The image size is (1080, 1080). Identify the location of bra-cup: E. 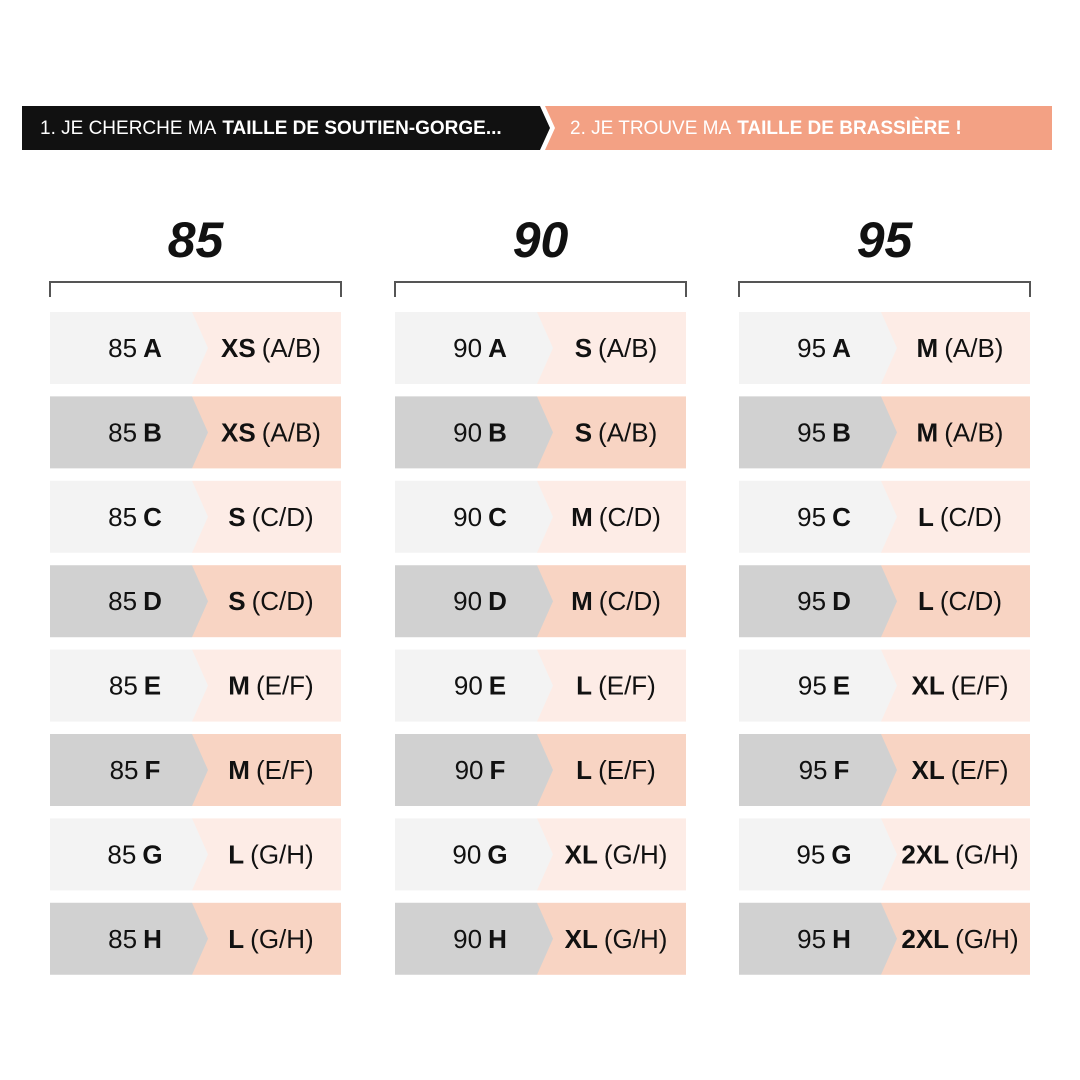
(497, 685).